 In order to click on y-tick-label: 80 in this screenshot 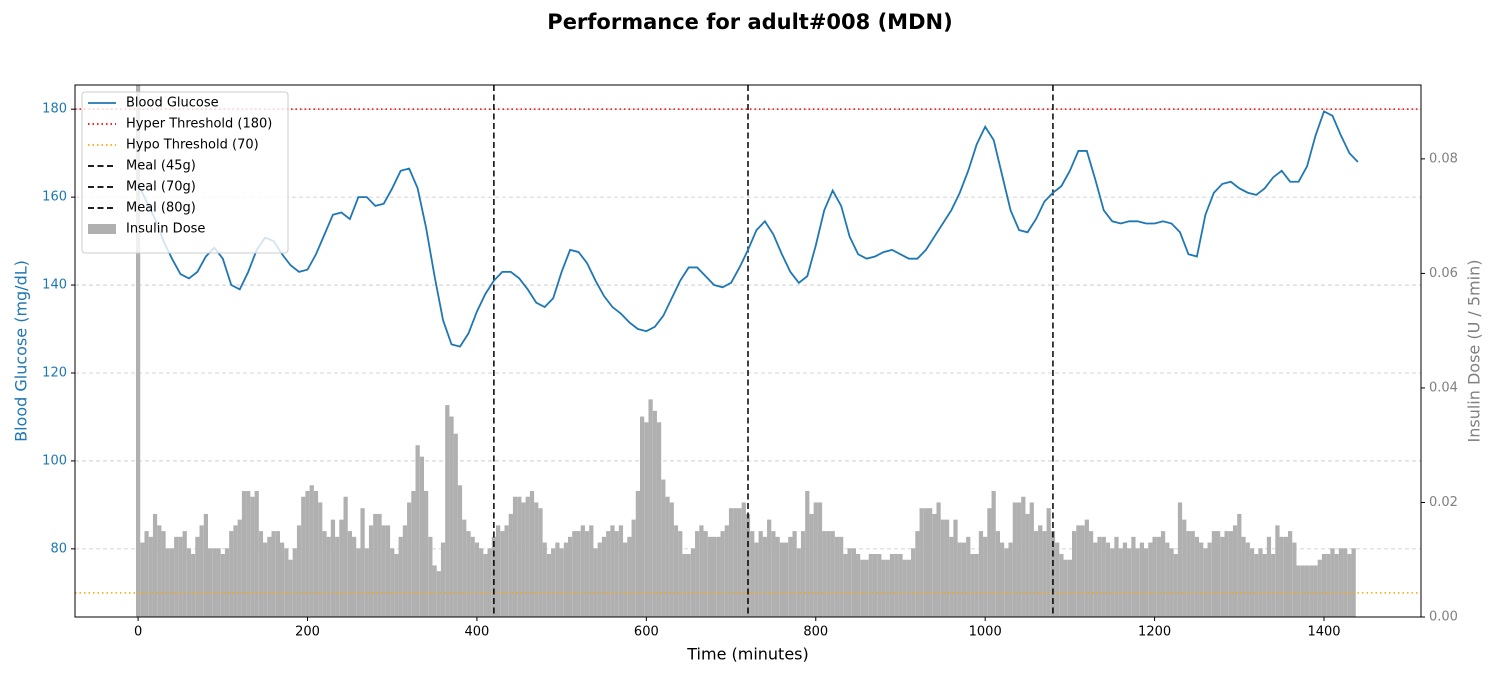, I will do `click(58, 548)`.